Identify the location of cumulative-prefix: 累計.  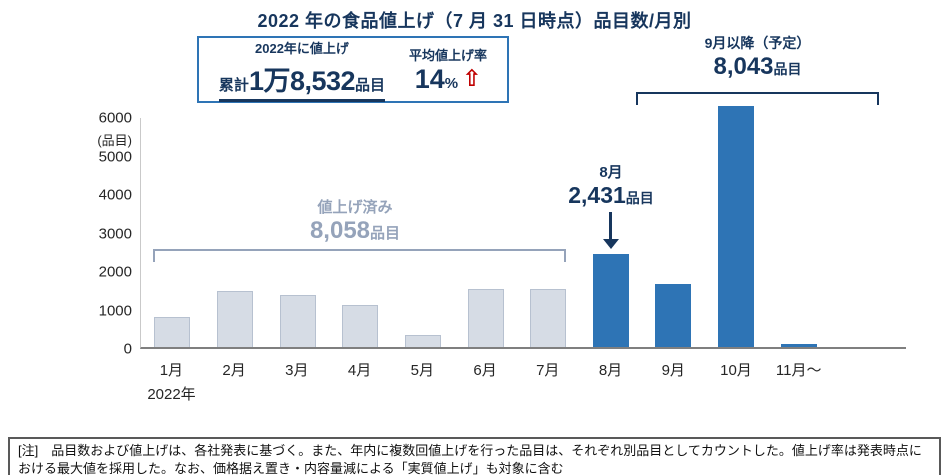
(233, 85).